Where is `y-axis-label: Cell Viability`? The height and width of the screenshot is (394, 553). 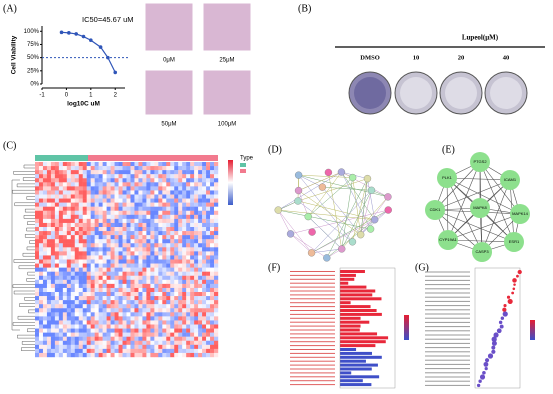 y-axis-label: Cell Viability is located at coordinates (14, 54).